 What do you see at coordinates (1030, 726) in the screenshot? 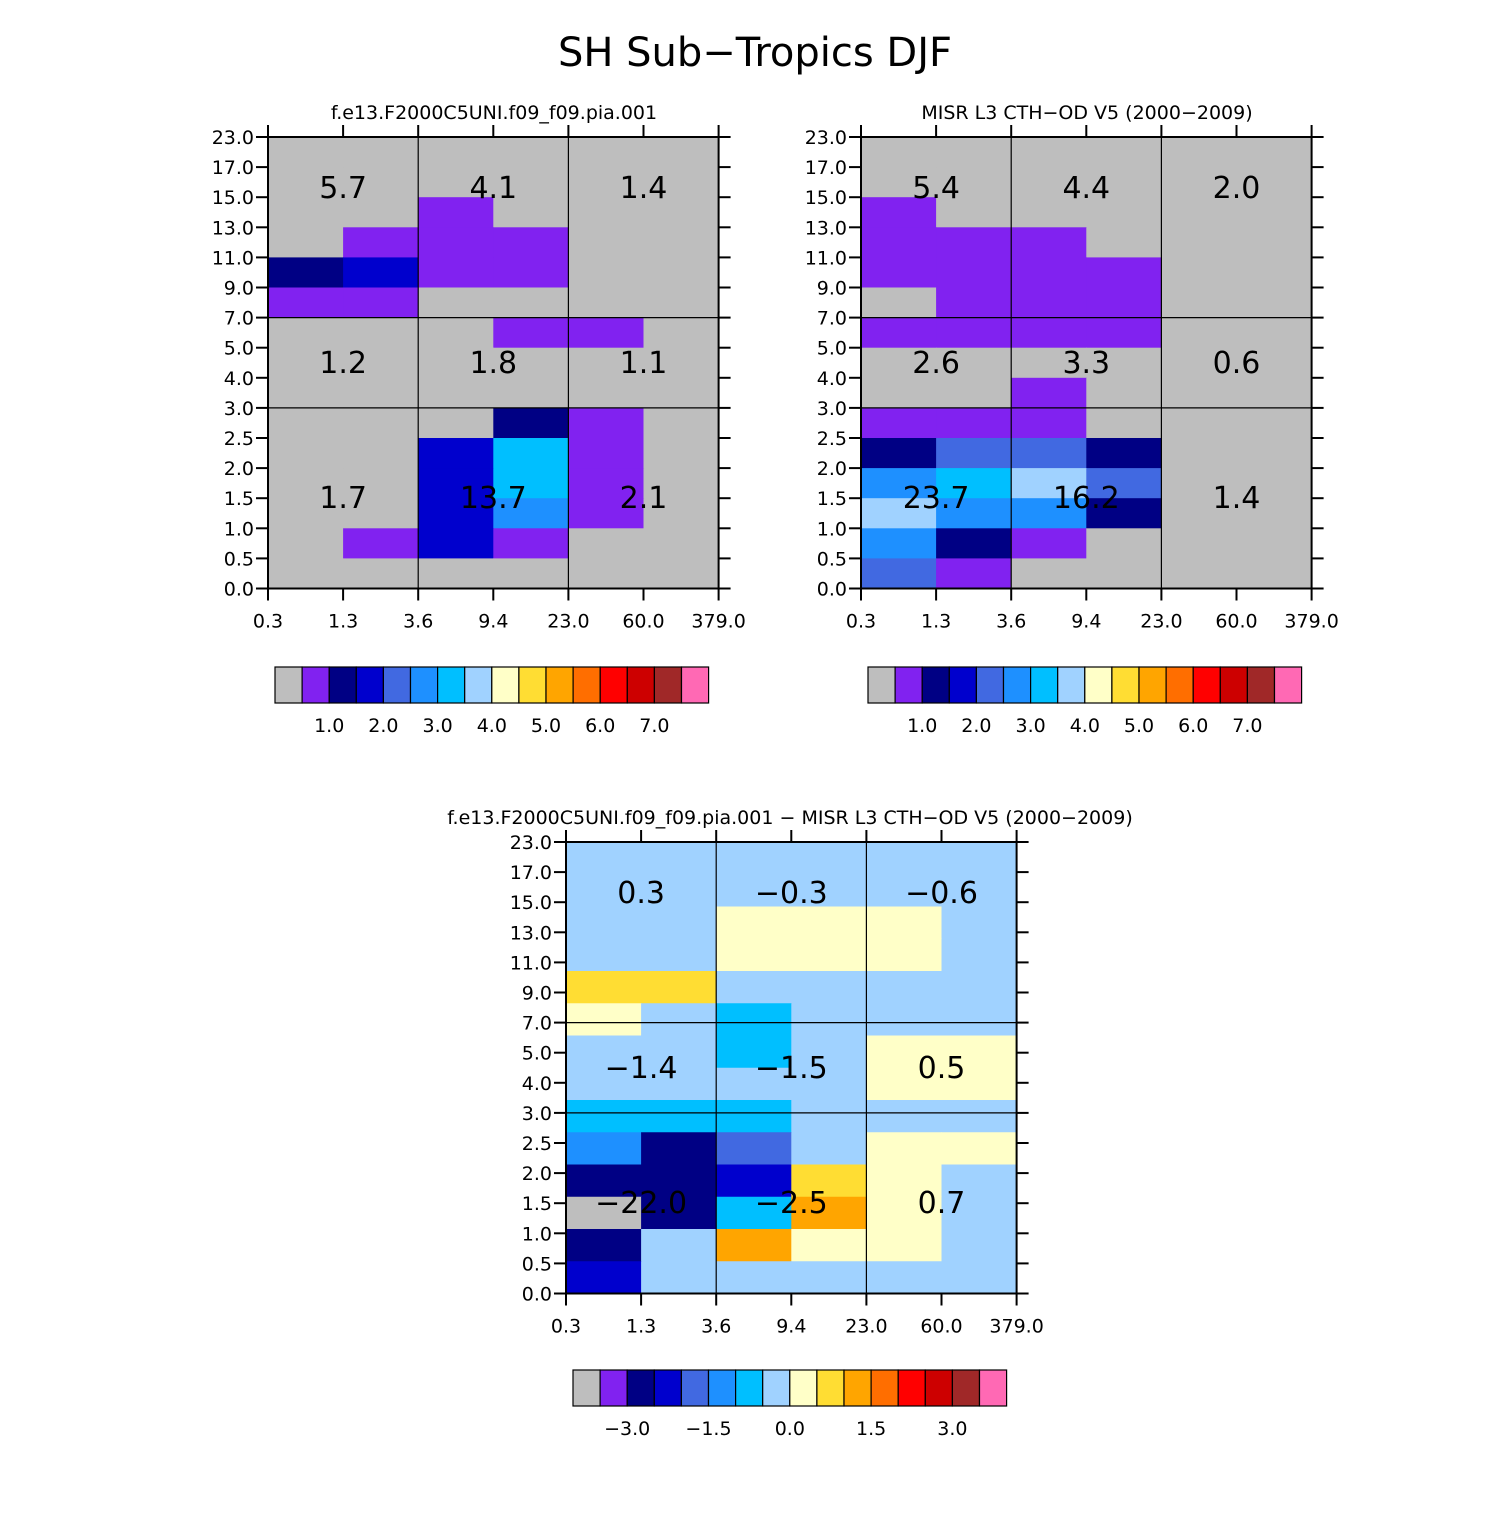
I see `colorbar-label: 3.0` at bounding box center [1030, 726].